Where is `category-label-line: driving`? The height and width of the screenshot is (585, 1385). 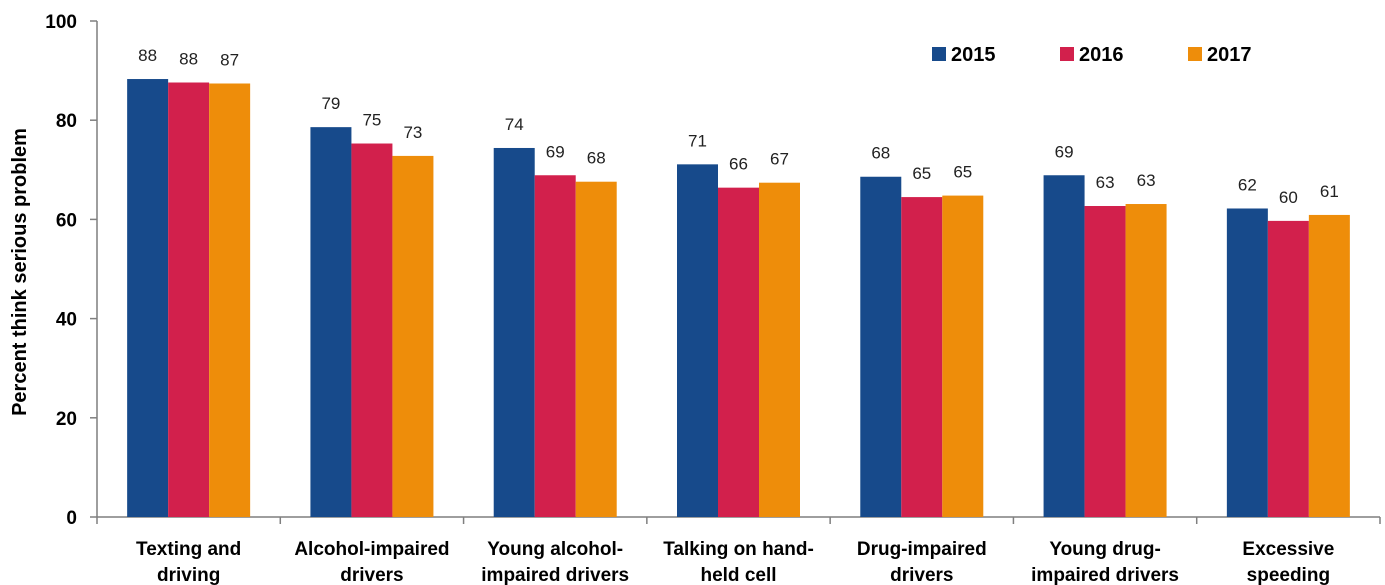 category-label-line: driving is located at coordinates (188, 575).